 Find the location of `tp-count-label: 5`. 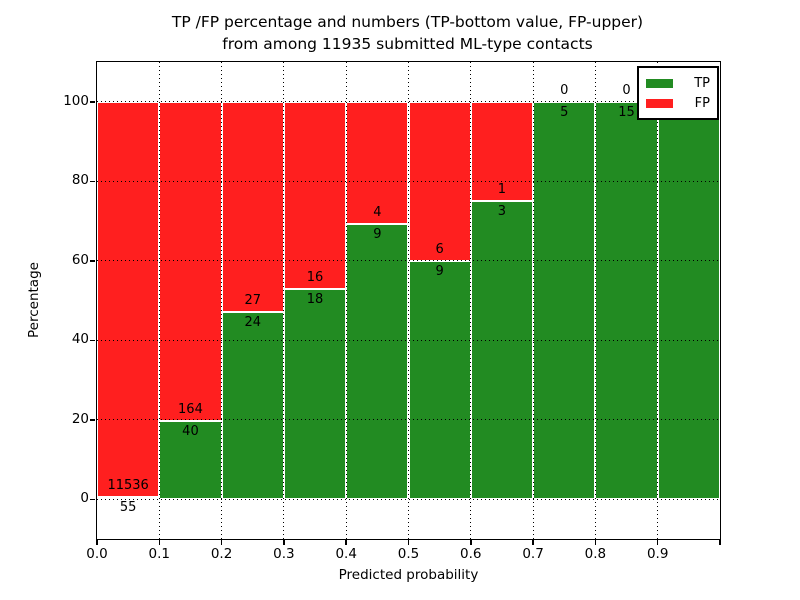

tp-count-label: 5 is located at coordinates (564, 112).